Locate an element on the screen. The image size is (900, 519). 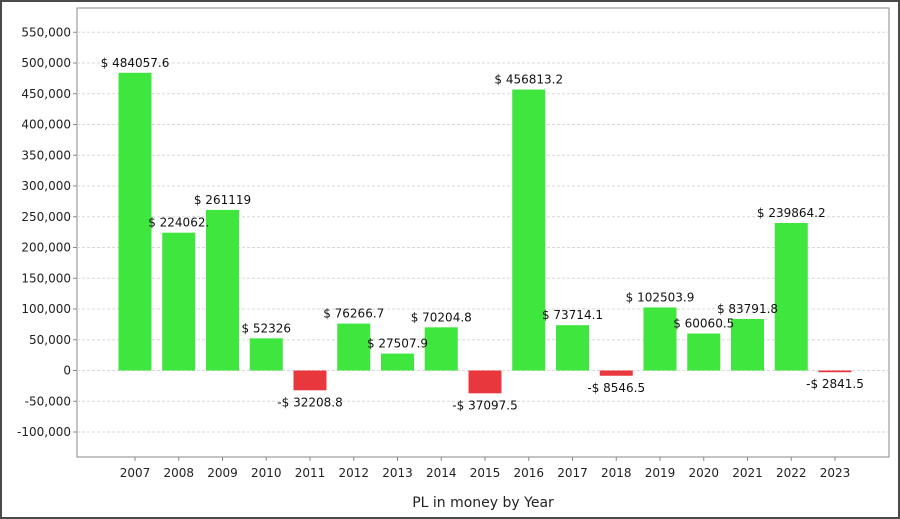
bar-2020 is located at coordinates (704, 352).